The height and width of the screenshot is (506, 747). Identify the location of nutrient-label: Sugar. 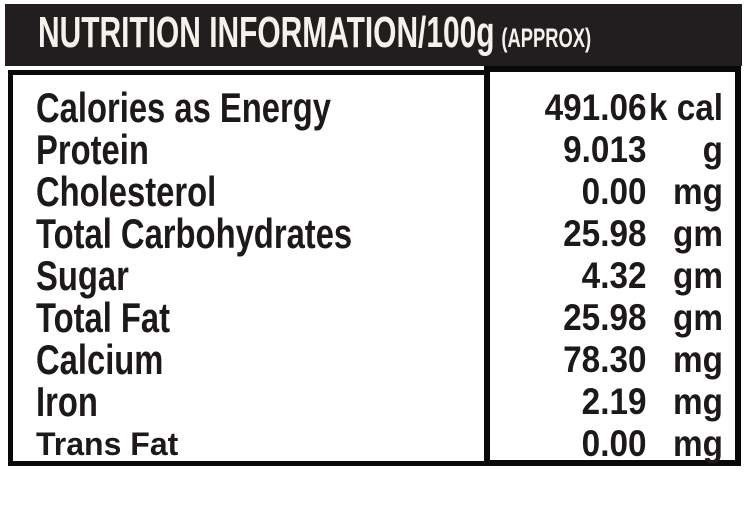
(82, 275).